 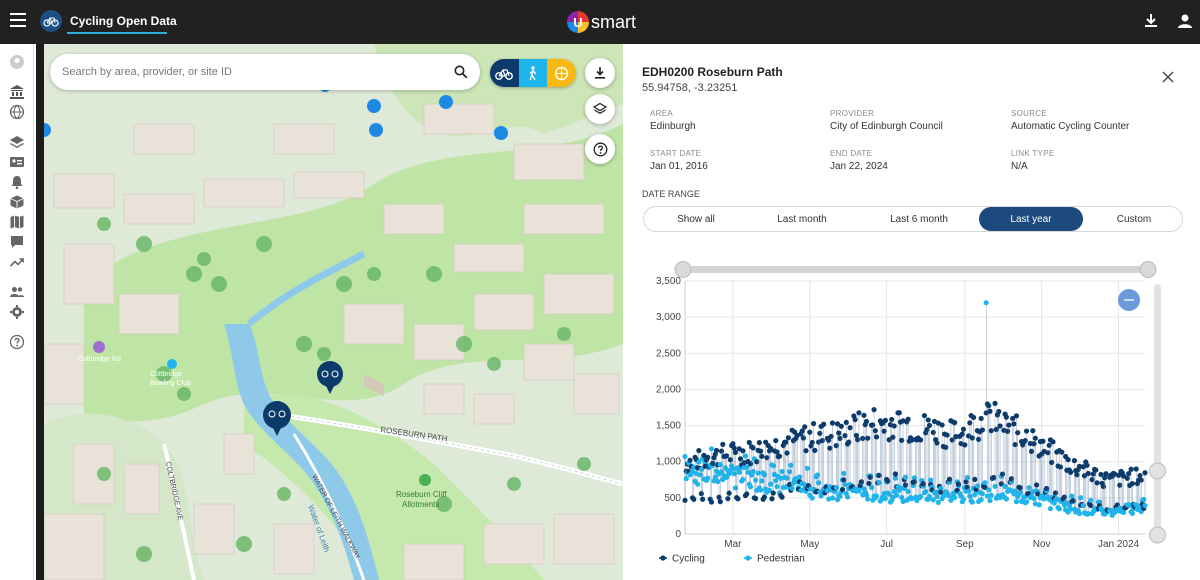 What do you see at coordinates (301, 452) in the screenshot?
I see `river` at bounding box center [301, 452].